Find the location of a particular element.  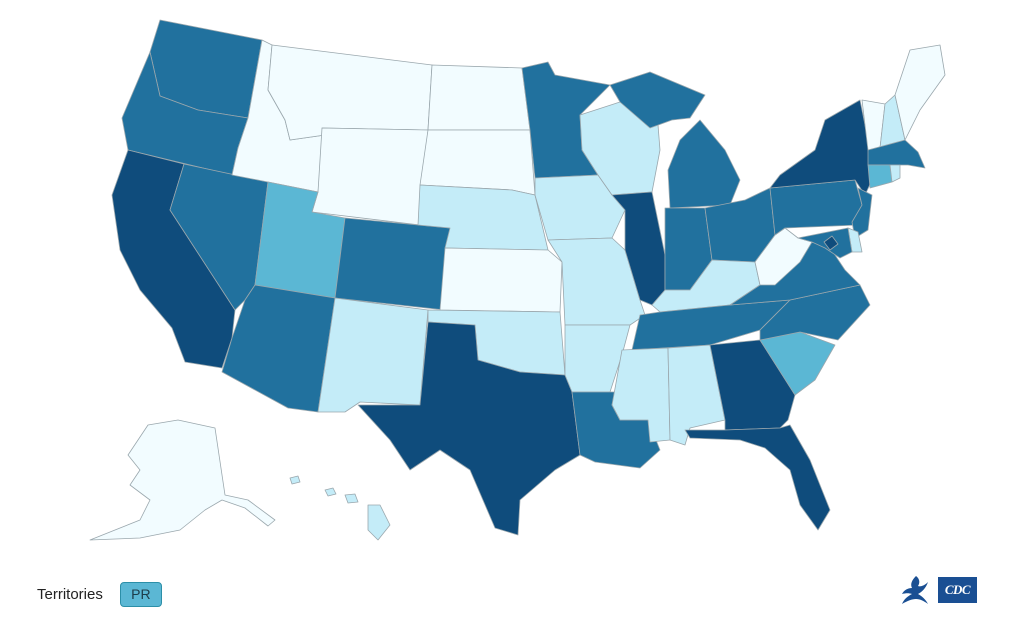

state-new-york is located at coordinates (821, 147).